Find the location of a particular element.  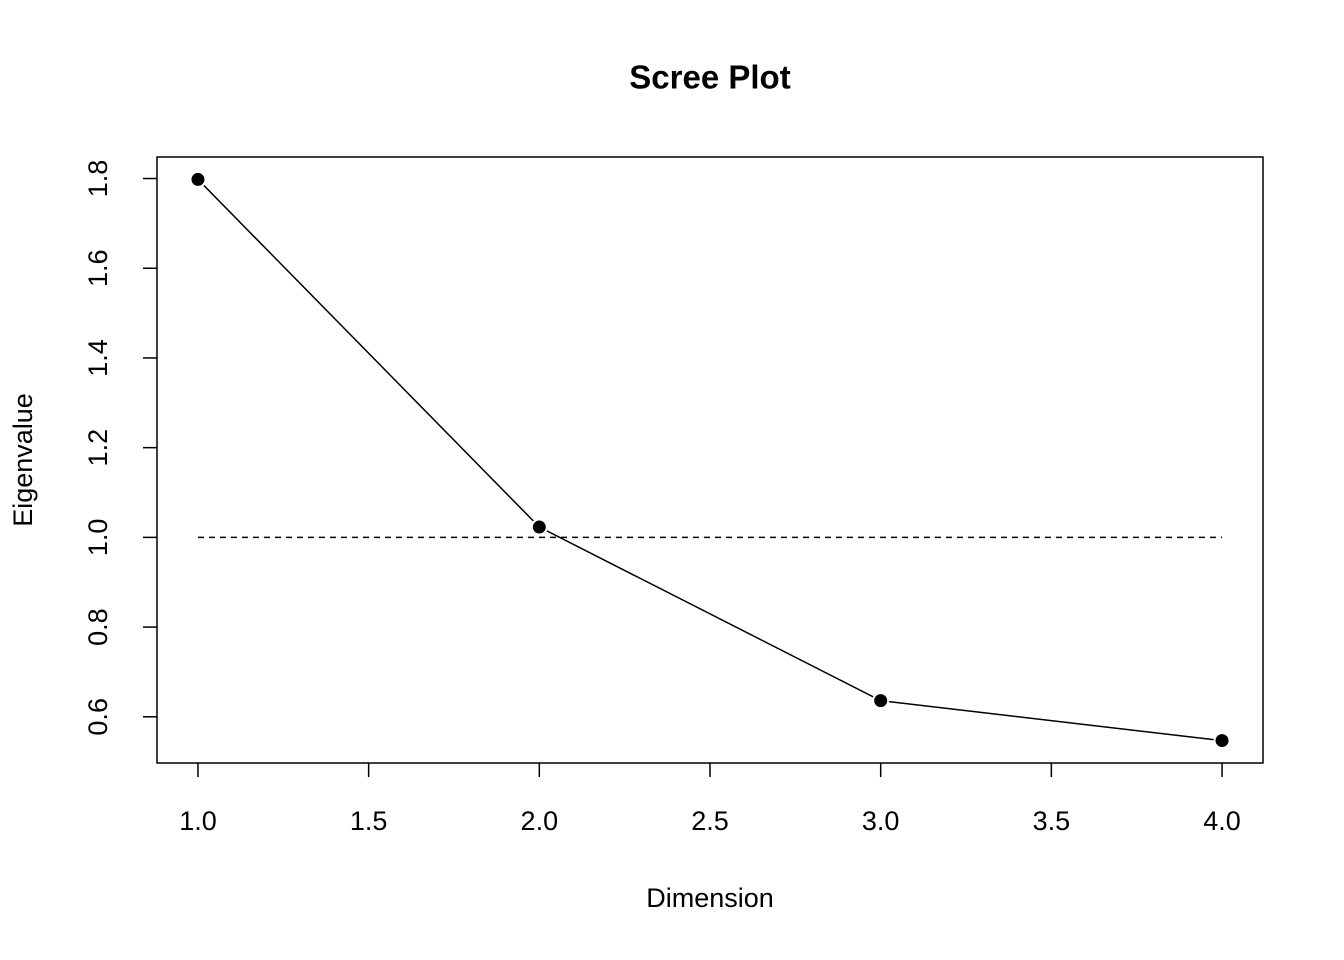

x-tick-label: 1.0 is located at coordinates (198, 821).